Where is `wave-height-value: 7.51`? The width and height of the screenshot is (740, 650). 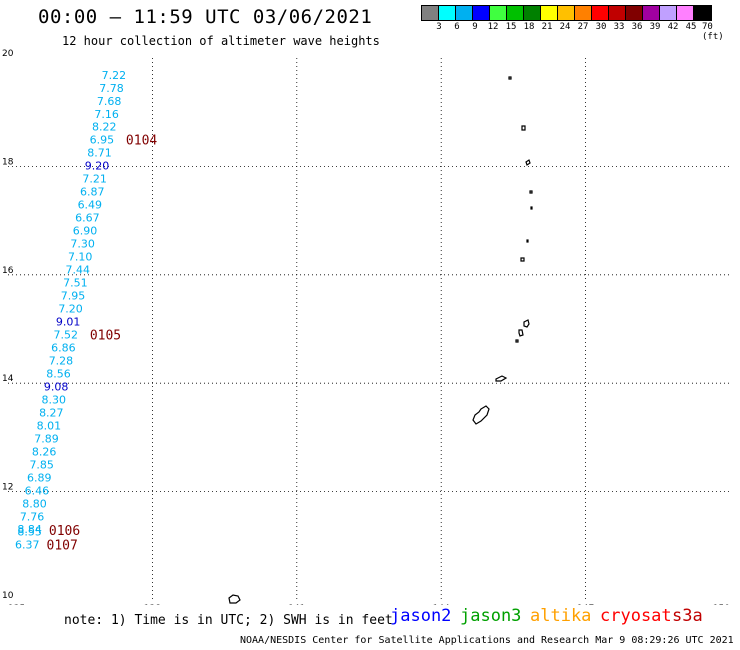 wave-height-value: 7.51 is located at coordinates (75, 282).